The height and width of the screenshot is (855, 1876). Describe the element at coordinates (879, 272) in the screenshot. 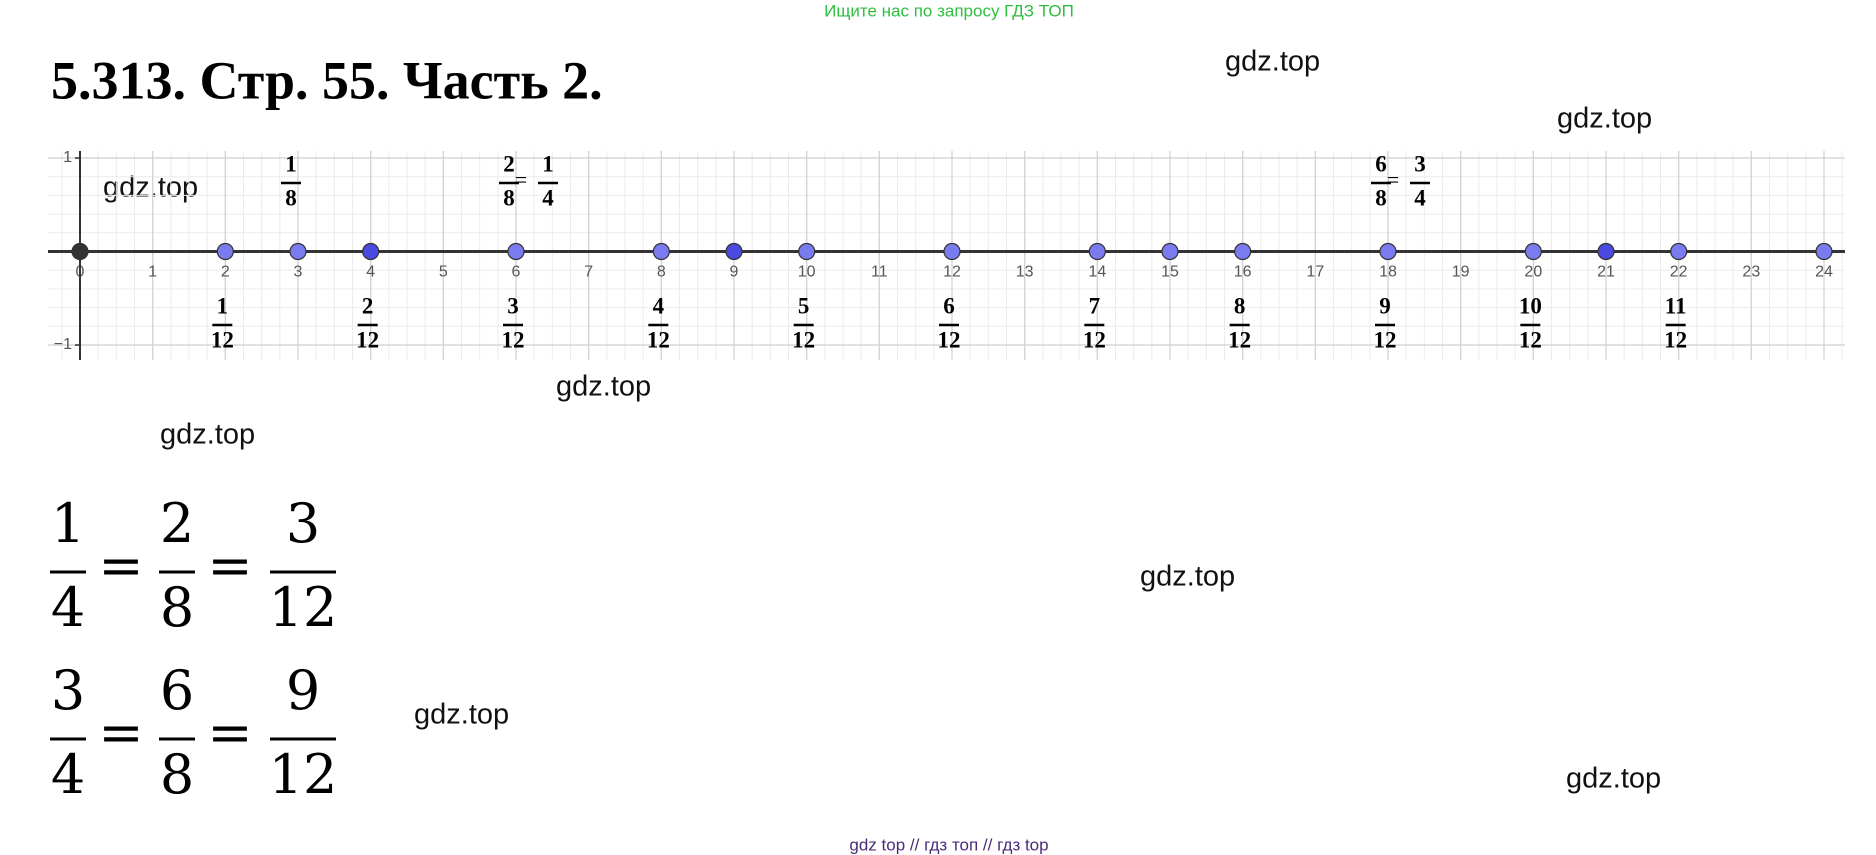

I see `x-tick-label: 11` at that location.